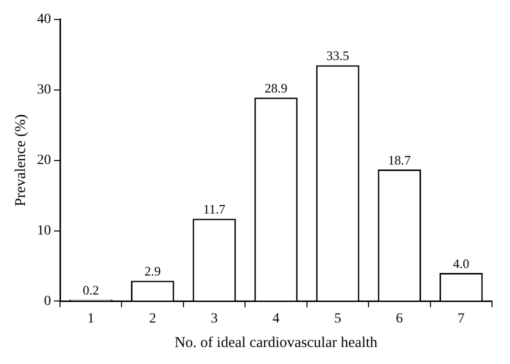  I want to click on y-tick-label: 20, so click(44, 160).